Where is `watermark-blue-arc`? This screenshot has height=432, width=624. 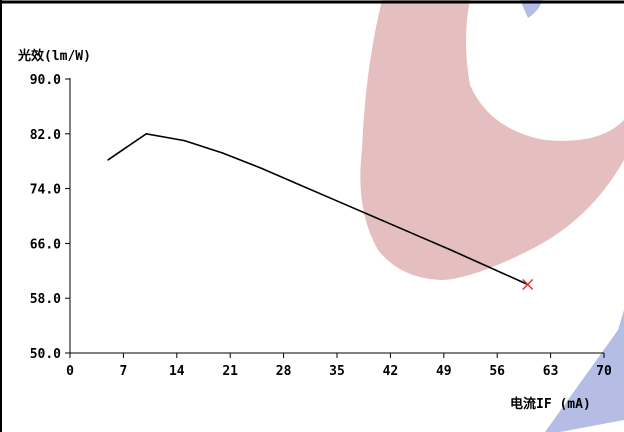 watermark-blue-arc is located at coordinates (531, 9).